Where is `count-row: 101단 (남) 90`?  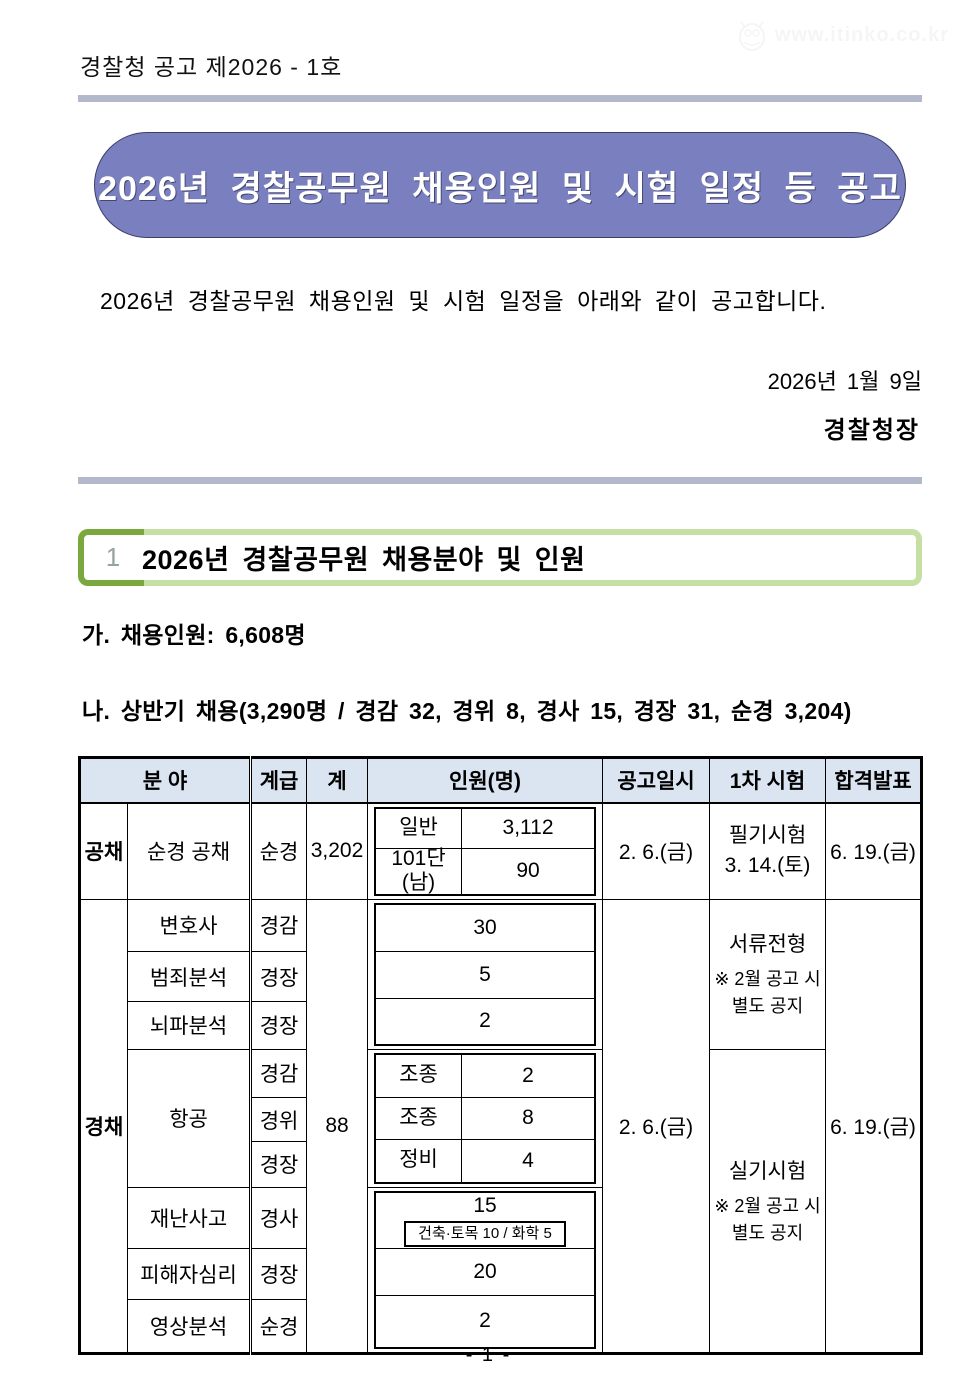 count-row: 101단 (남) 90 is located at coordinates (485, 870).